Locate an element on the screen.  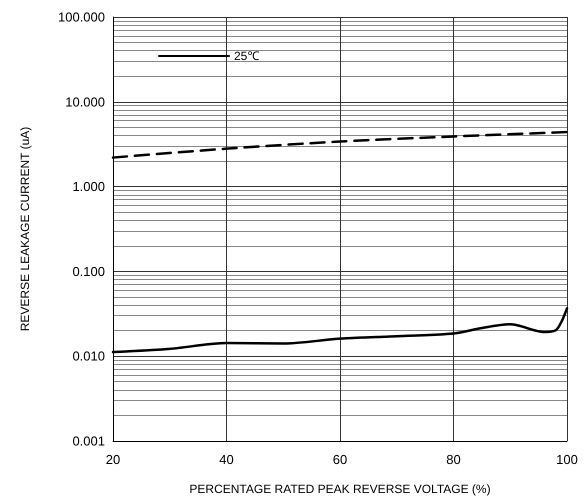
x-tick-label: 60 is located at coordinates (340, 459).